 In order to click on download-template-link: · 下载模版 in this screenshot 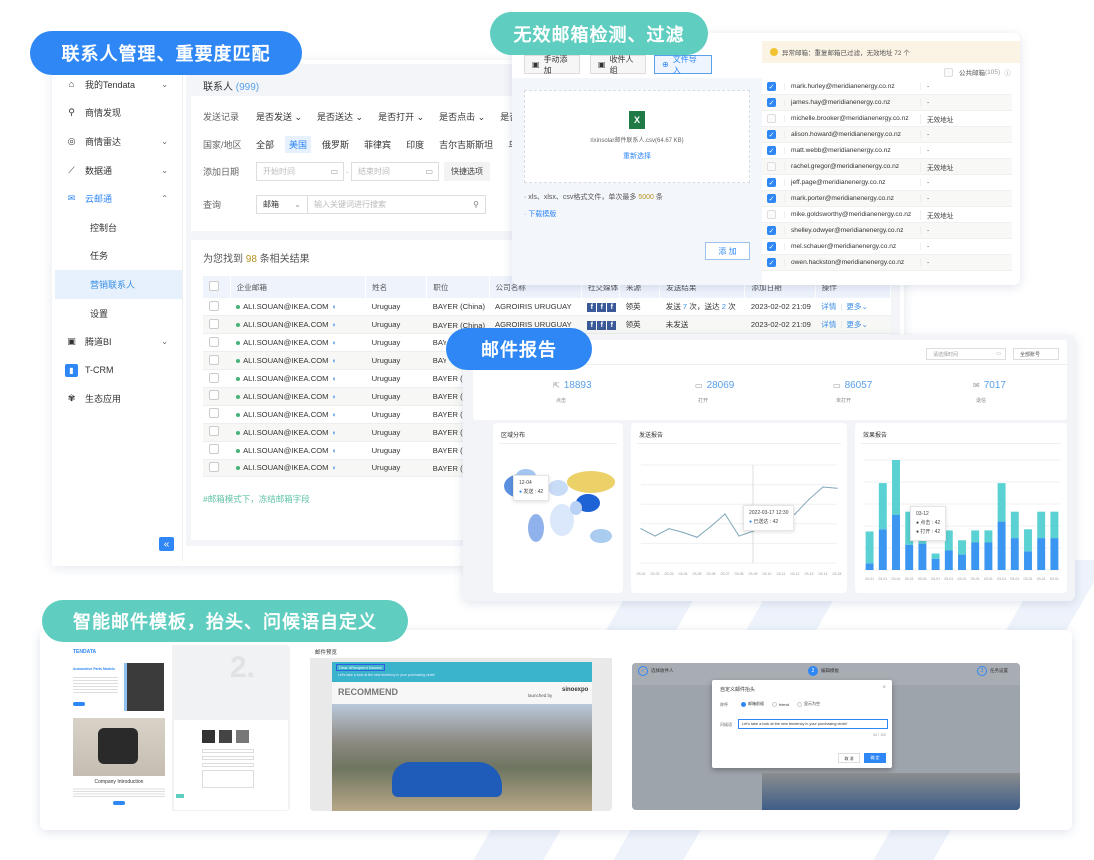, I will do `click(540, 214)`.